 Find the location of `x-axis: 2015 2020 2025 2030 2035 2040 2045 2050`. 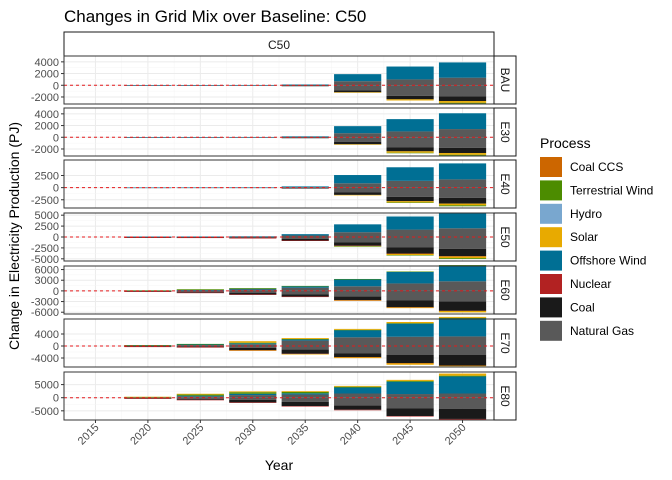

x-axis: 2015 2020 2025 2030 2035 2040 2045 2050 is located at coordinates (272, 433).